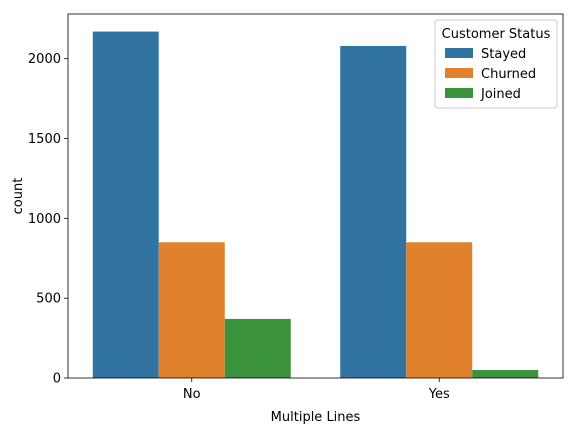 This screenshot has width=580, height=432. Describe the element at coordinates (459, 93) in the screenshot. I see `legend-swatch-joined` at that location.